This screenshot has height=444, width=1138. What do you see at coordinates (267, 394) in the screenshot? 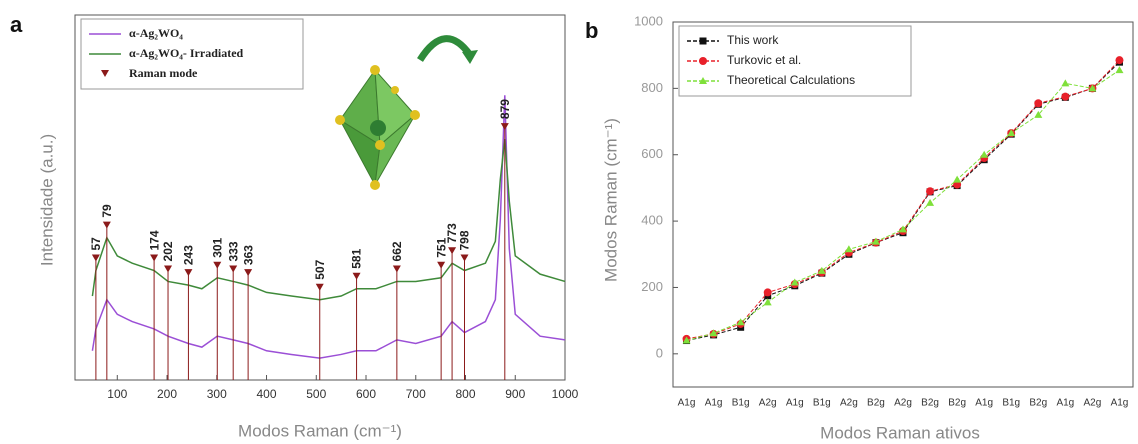
I see `x-tick-label: 400` at bounding box center [267, 394].